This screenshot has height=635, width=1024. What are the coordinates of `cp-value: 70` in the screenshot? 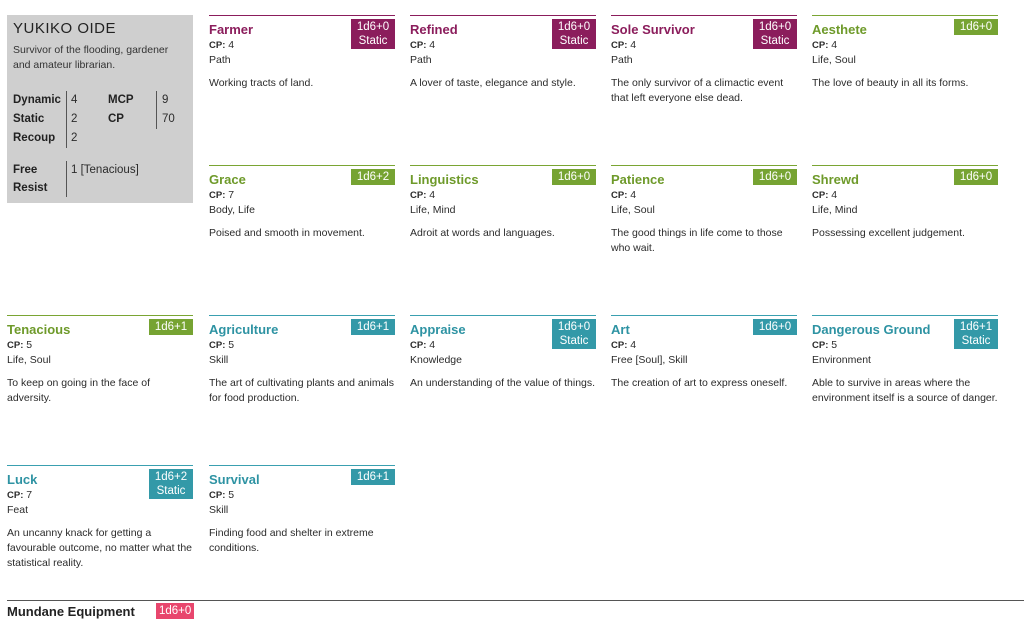 It's located at (165, 119).